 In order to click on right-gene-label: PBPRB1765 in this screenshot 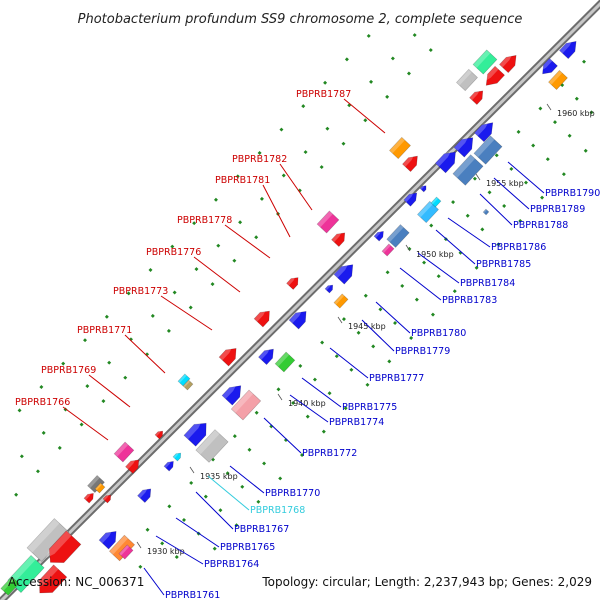, I will do `click(247, 547)`.